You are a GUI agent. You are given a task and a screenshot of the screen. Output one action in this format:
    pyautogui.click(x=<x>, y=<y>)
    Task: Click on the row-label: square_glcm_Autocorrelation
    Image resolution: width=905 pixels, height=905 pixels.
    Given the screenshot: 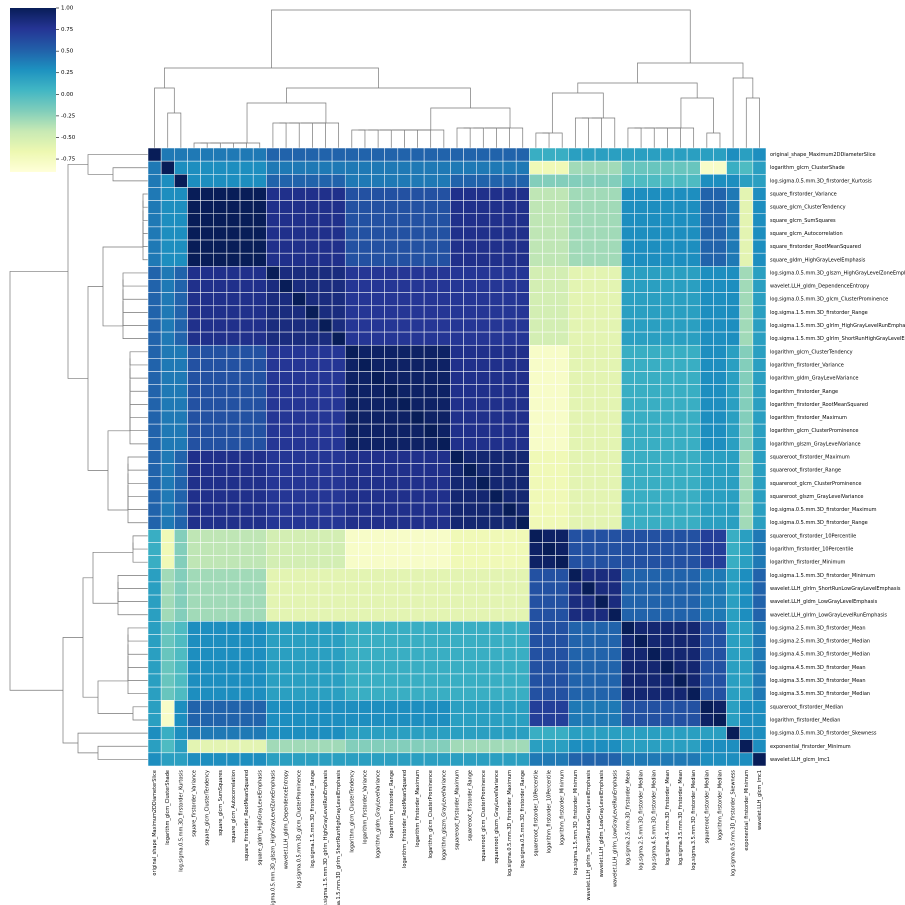 What is the action you would take?
    pyautogui.click(x=806, y=234)
    